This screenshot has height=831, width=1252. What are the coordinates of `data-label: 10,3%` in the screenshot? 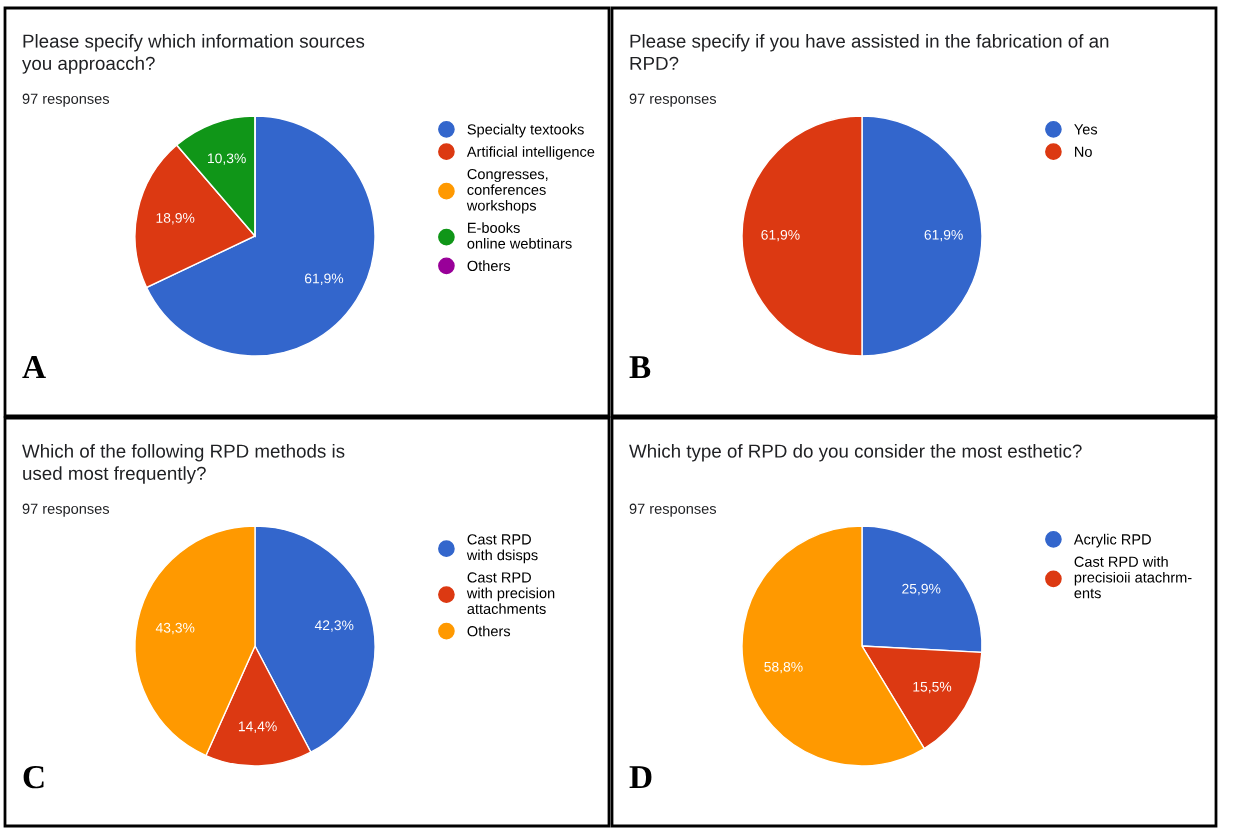 It's located at (226, 159).